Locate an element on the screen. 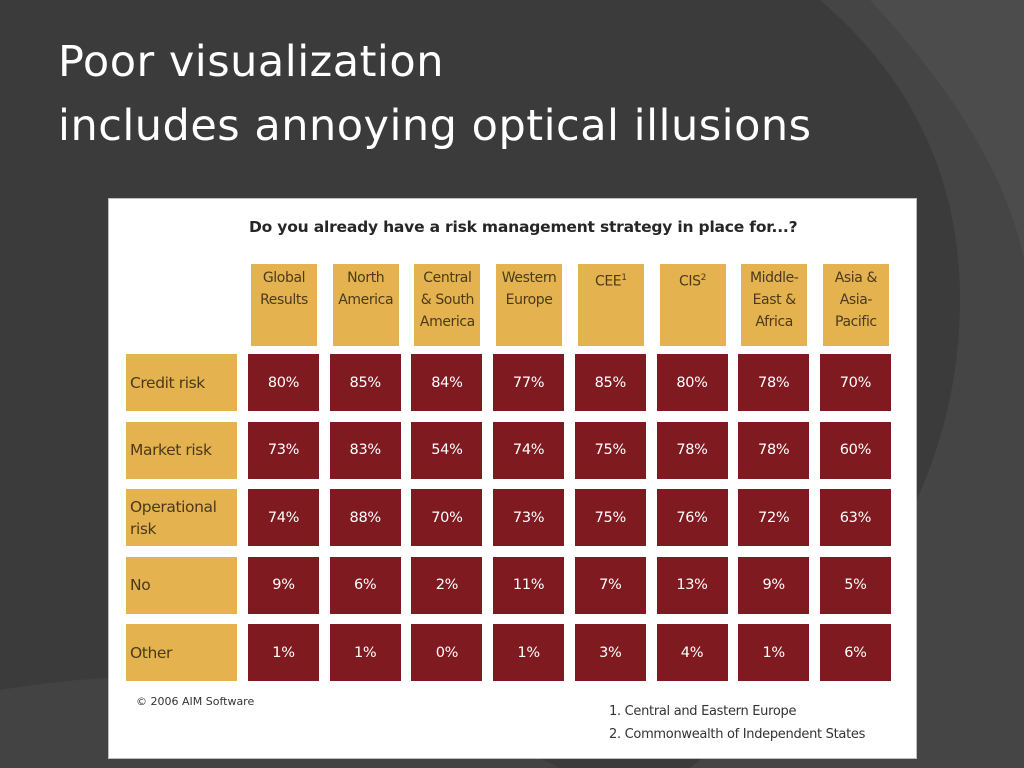  column-header-middle-east-africa: Middle- East & Africa is located at coordinates (774, 305).